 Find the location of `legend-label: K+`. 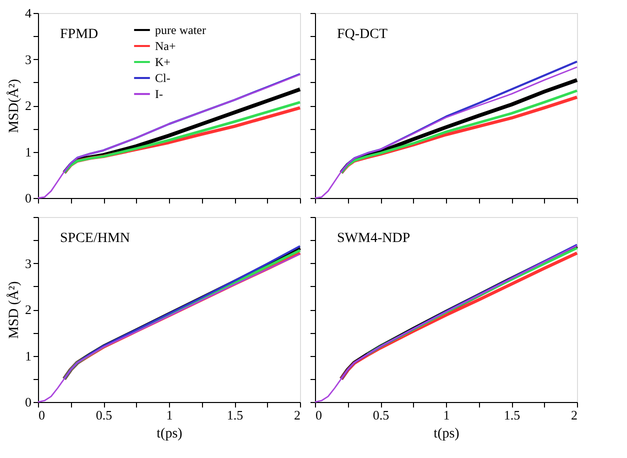

legend-label: K+ is located at coordinates (163, 62).